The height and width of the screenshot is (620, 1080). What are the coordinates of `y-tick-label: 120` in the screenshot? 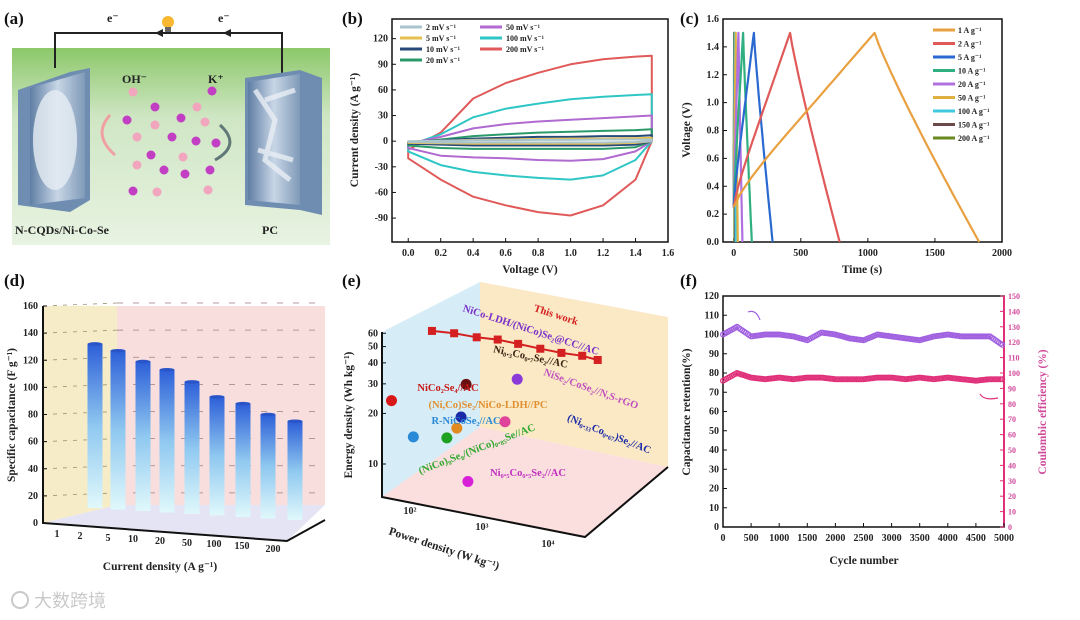 It's located at (380, 39).